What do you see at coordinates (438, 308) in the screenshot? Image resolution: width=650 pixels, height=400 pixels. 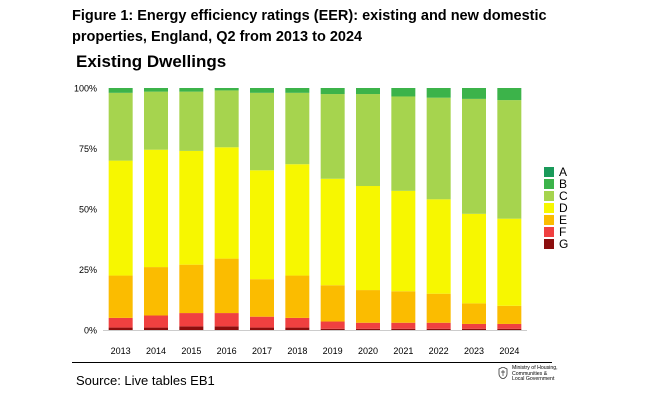 I see `bar-segment-E-2022` at bounding box center [438, 308].